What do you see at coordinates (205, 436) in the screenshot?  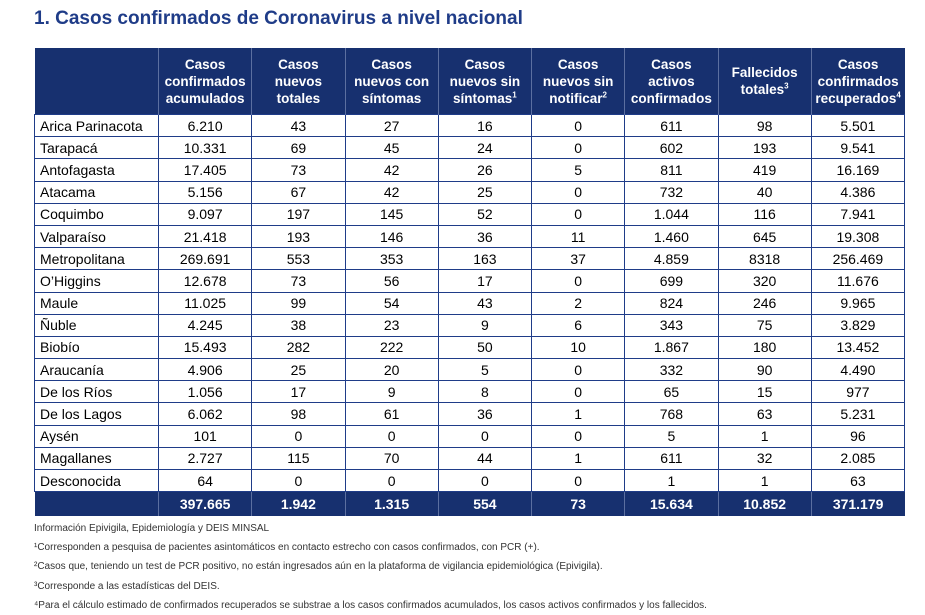 I see `table-cell: 101` at bounding box center [205, 436].